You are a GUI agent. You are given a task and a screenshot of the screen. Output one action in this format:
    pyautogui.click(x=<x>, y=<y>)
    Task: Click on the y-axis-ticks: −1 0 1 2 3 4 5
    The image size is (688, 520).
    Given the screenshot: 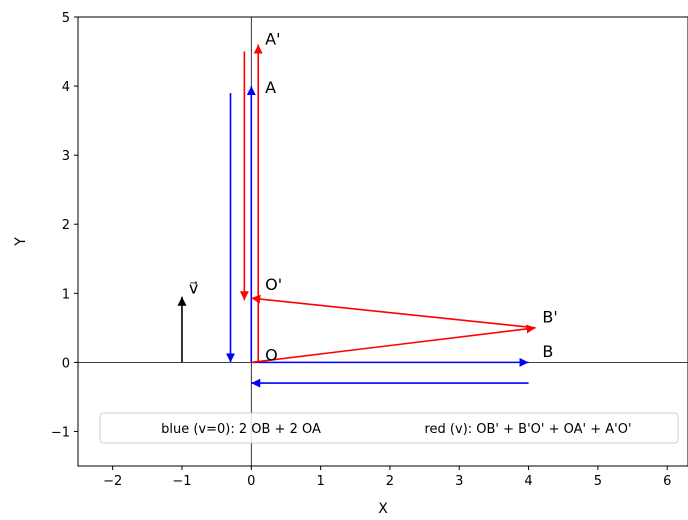 What is the action you would take?
    pyautogui.click(x=64, y=225)
    